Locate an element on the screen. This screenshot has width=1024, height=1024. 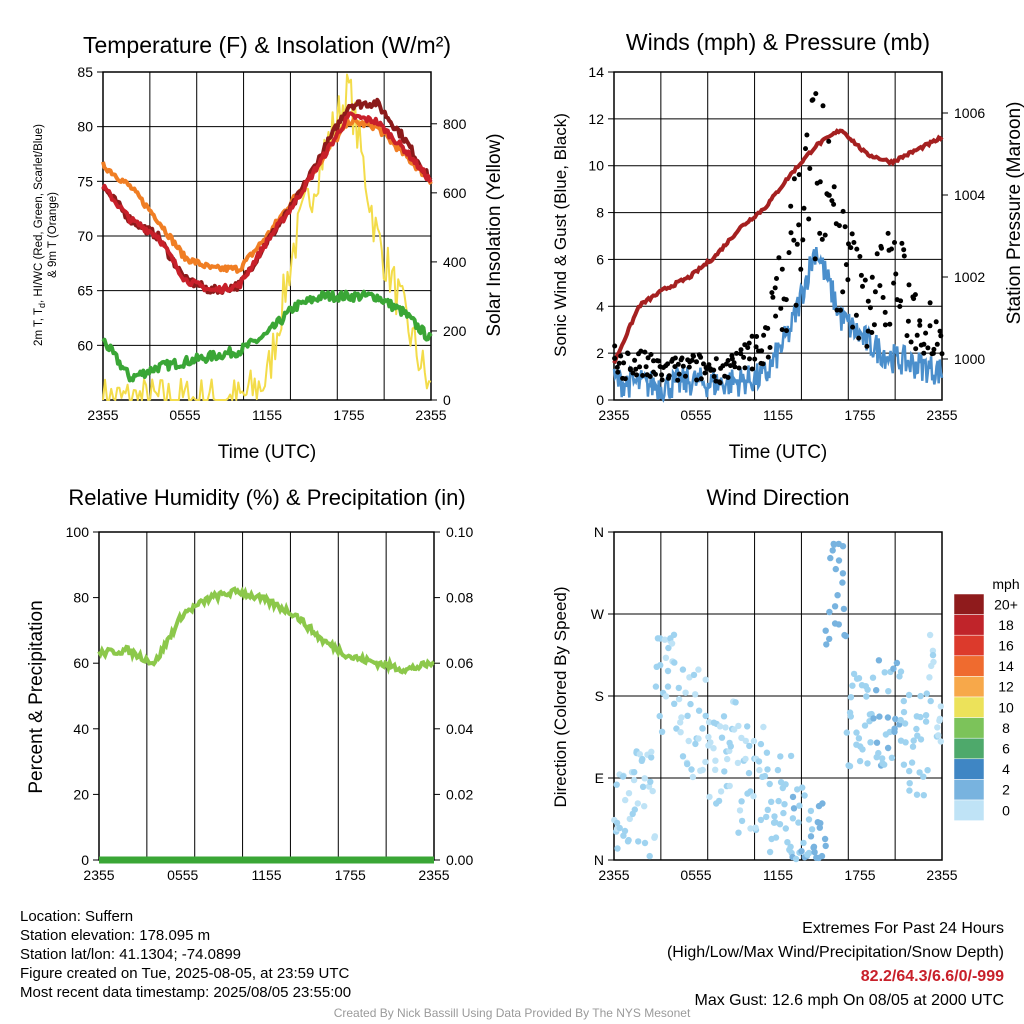
temp-ytick-0: 60 is located at coordinates (85, 345).